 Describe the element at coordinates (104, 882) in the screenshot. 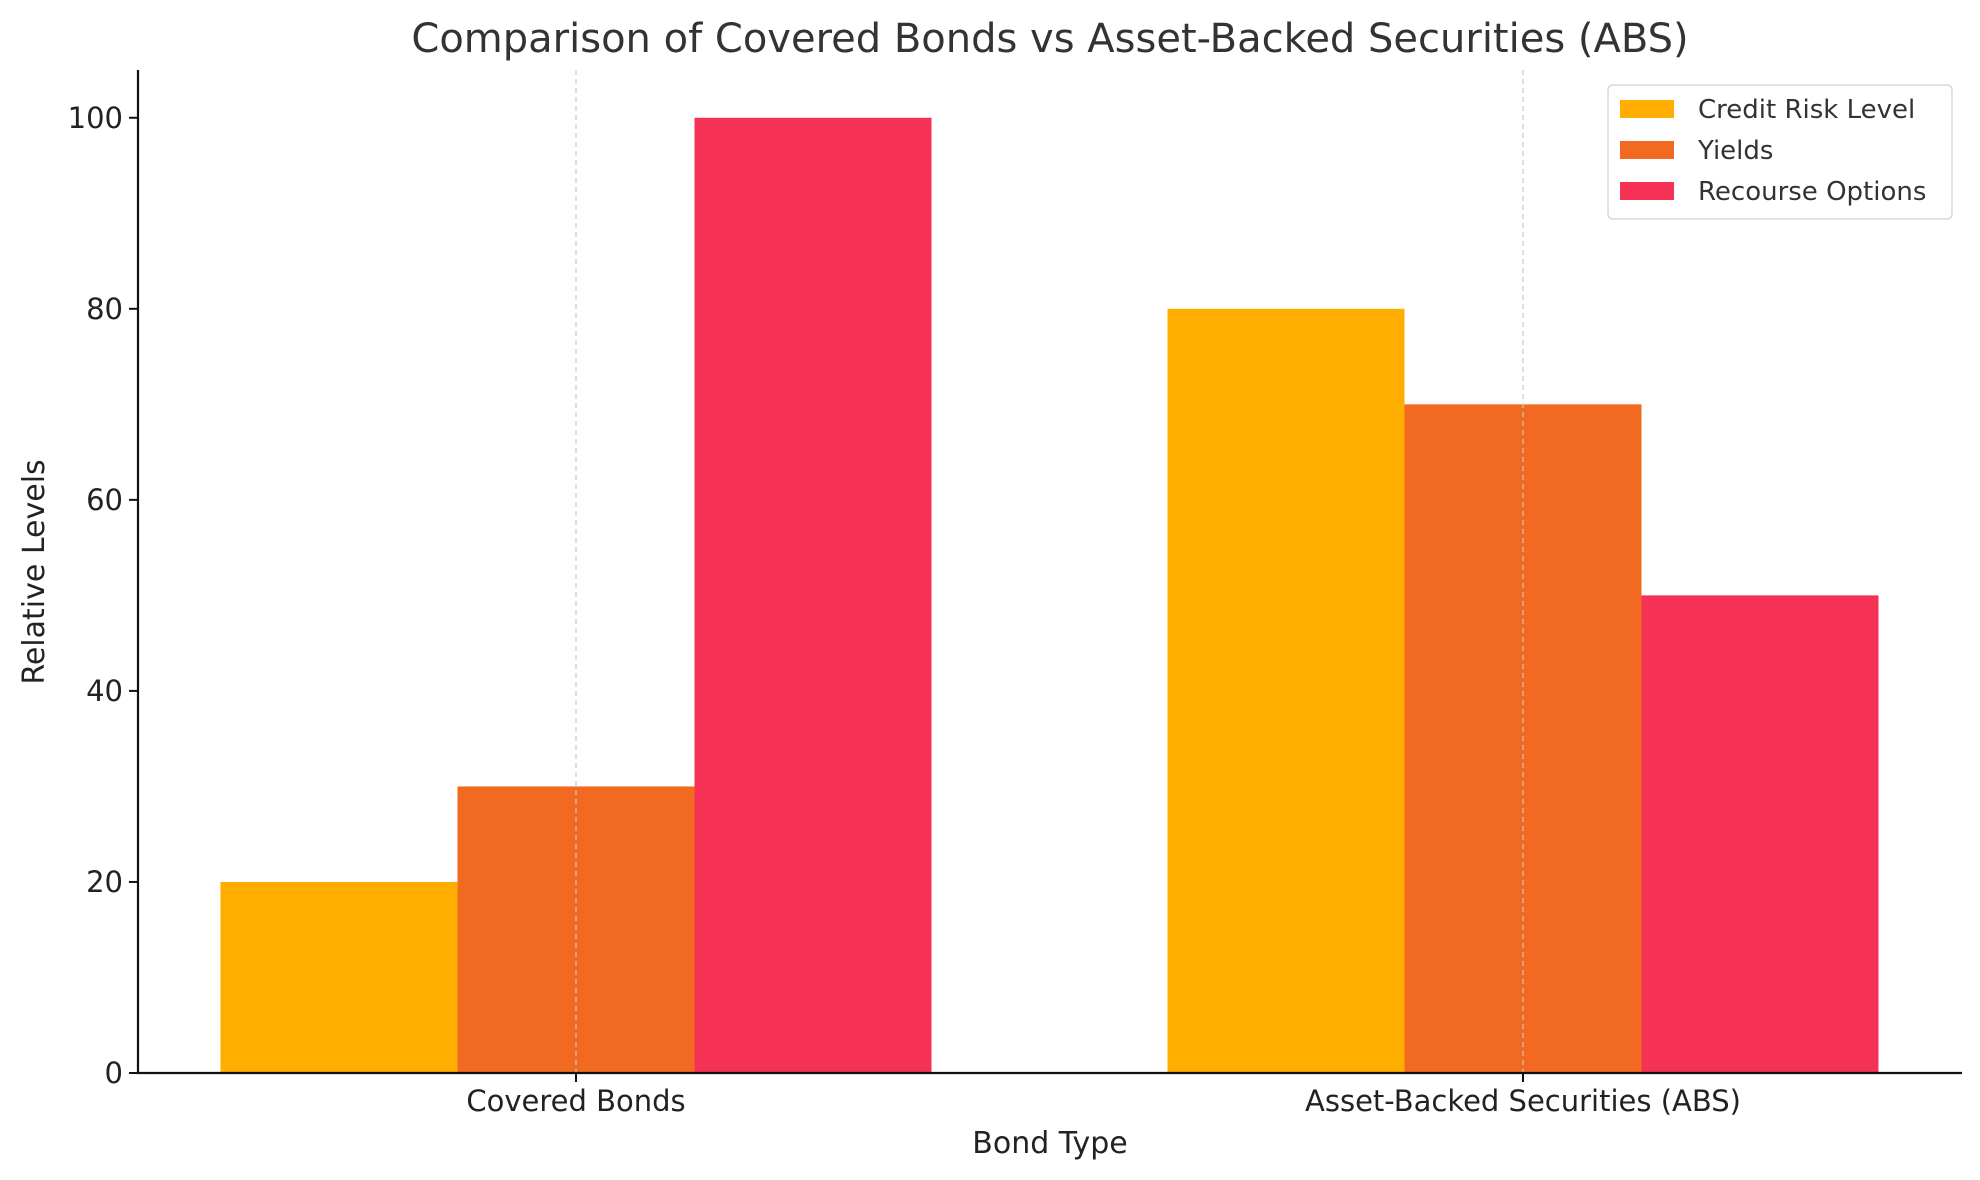

I see `y-tick-label-20: 20` at that location.